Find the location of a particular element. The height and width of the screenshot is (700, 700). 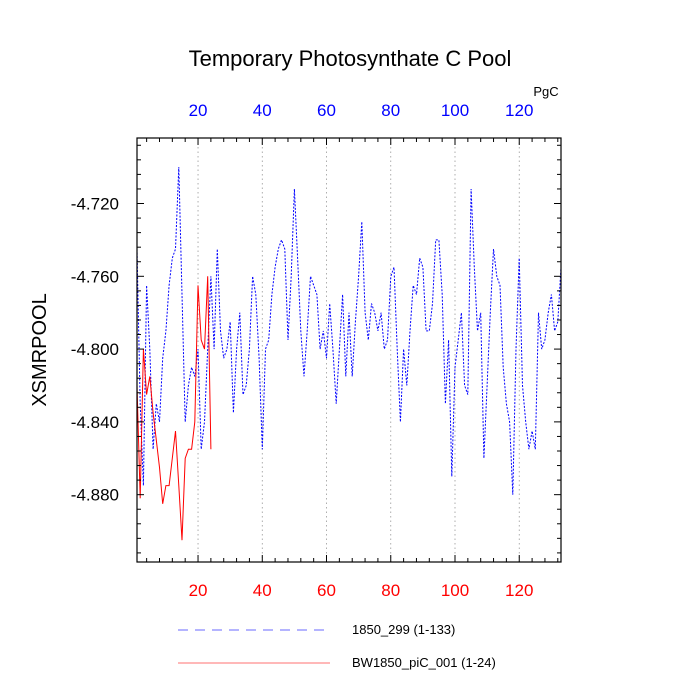

legend: 1850_299 (1-133) BW1850_piC_001 (1-24) is located at coordinates (337, 646).